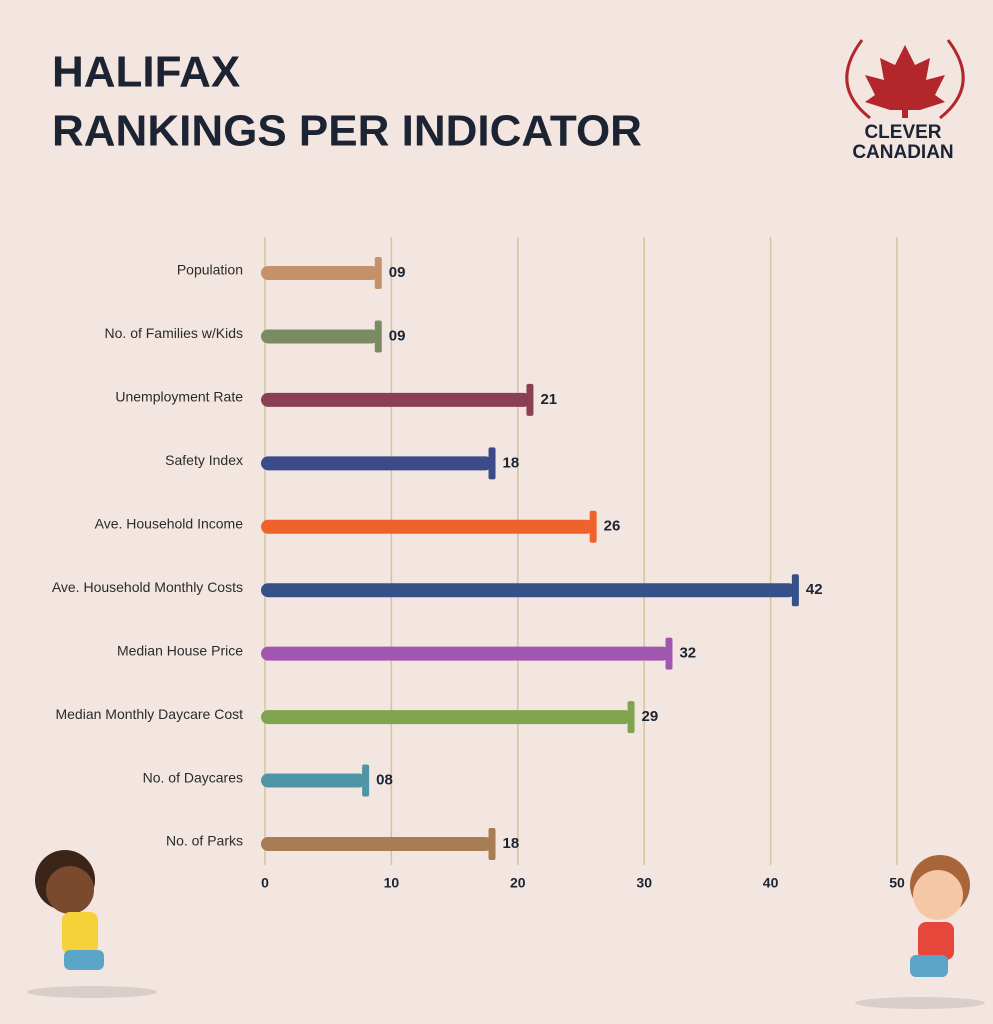 The width and height of the screenshot is (993, 1024). I want to click on x-tick-label: 40, so click(771, 883).